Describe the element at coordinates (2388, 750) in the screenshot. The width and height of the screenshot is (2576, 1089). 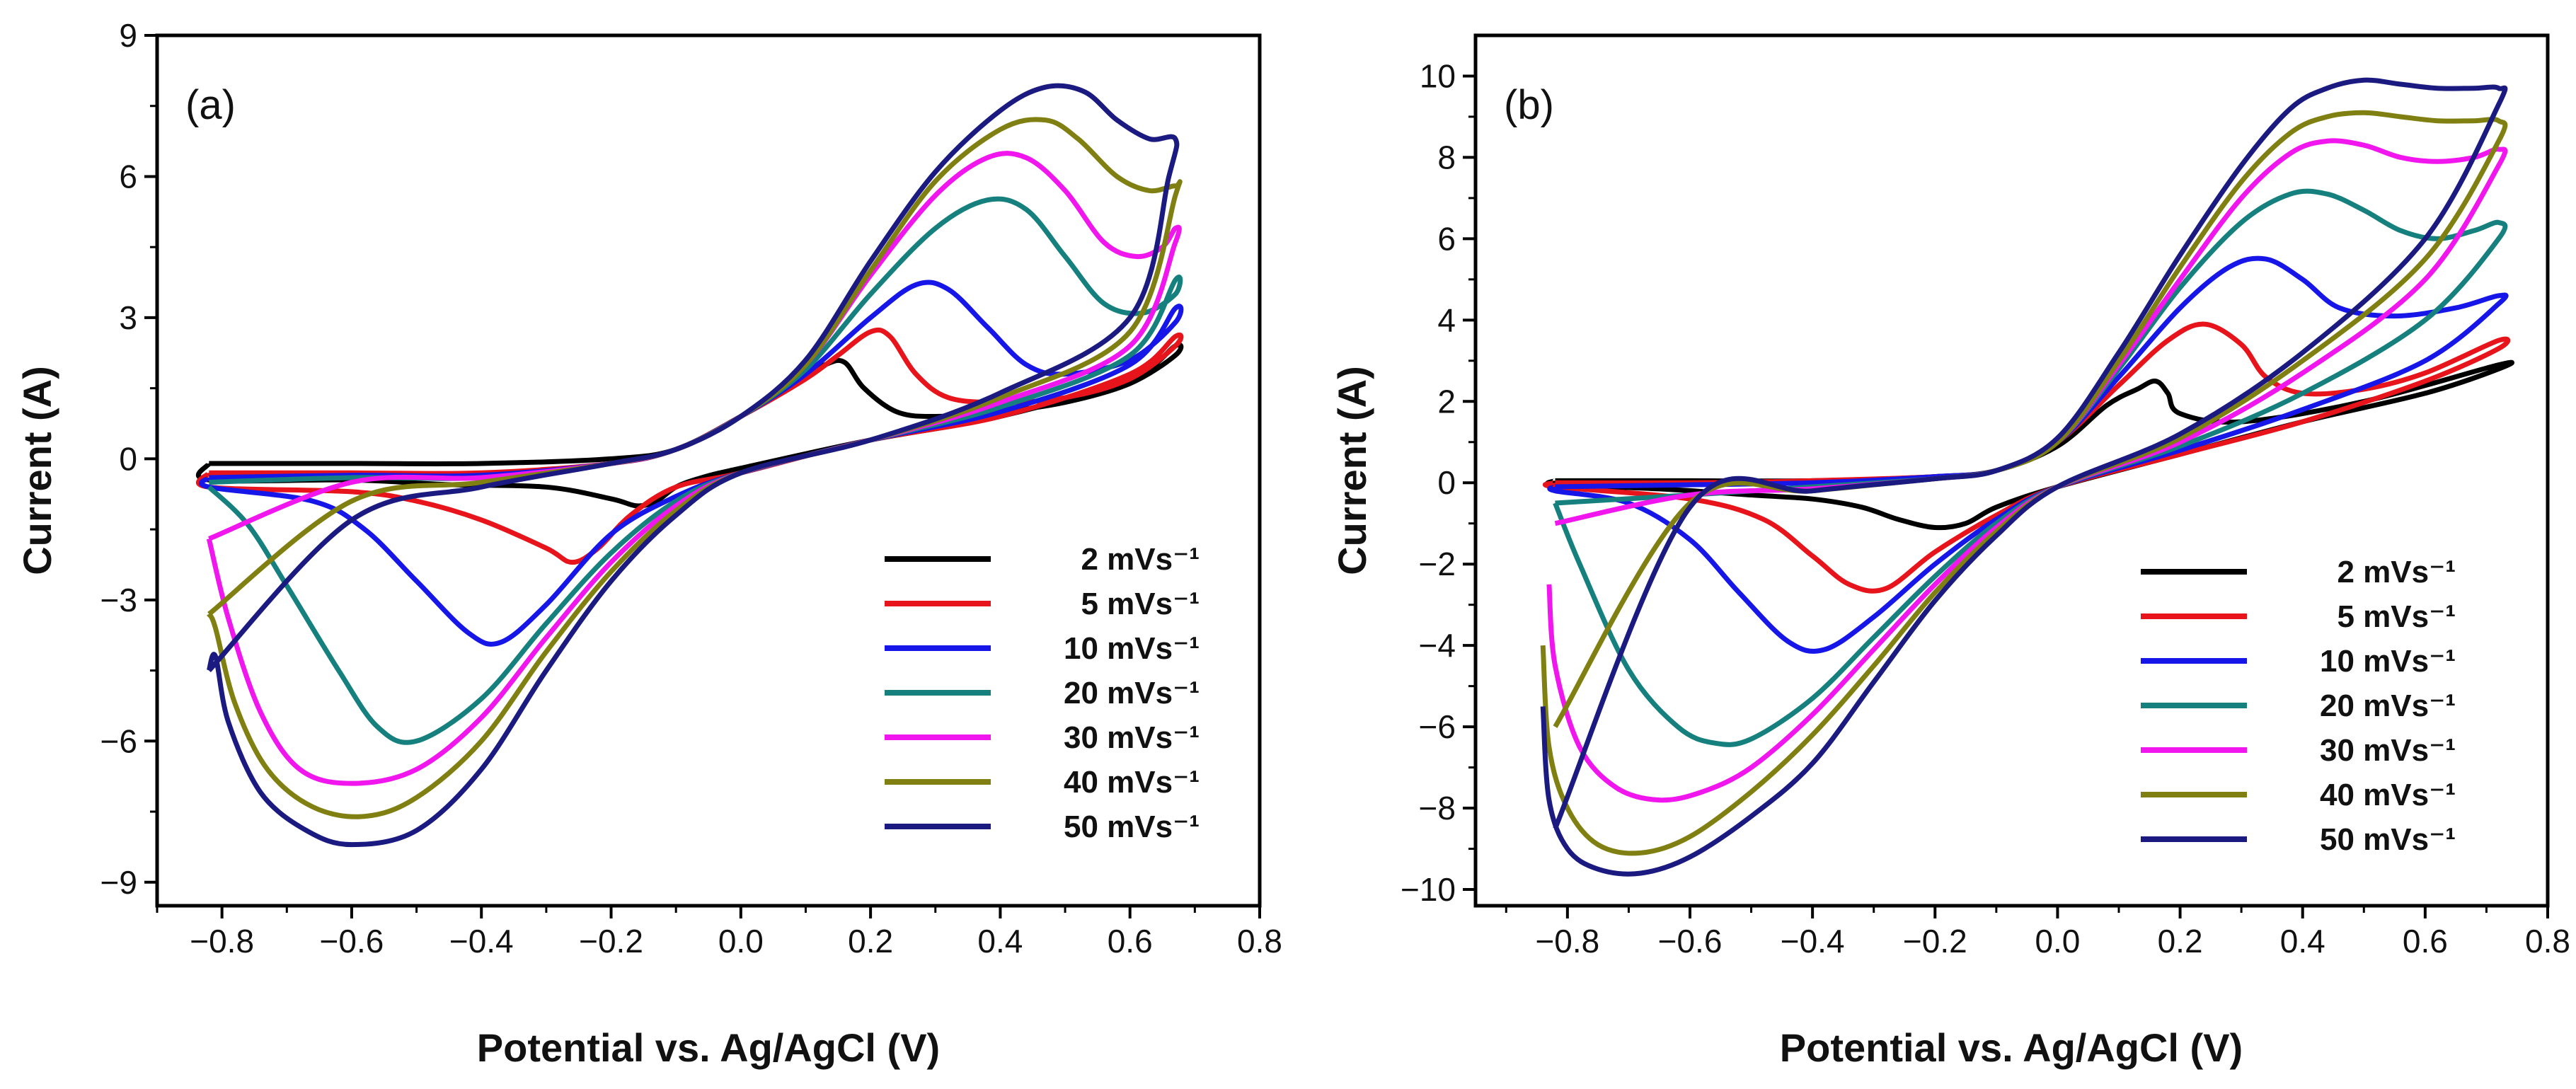
I see `legend-label-b-4: 30 mVs⁻¹` at that location.